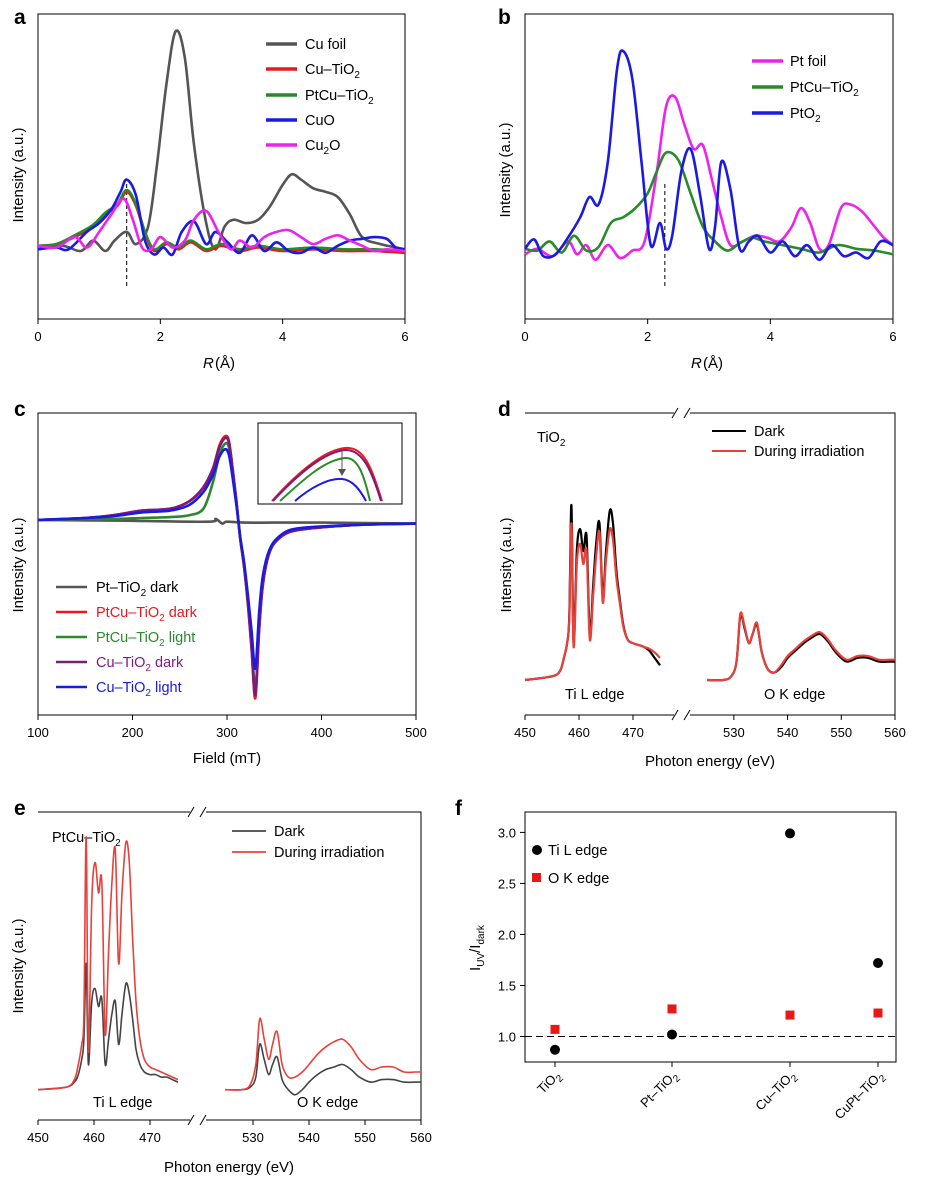 This screenshot has height=1185, width=947. I want to click on panel-d-xticks: 450 460 470 530 540 550 560, so click(710, 727).